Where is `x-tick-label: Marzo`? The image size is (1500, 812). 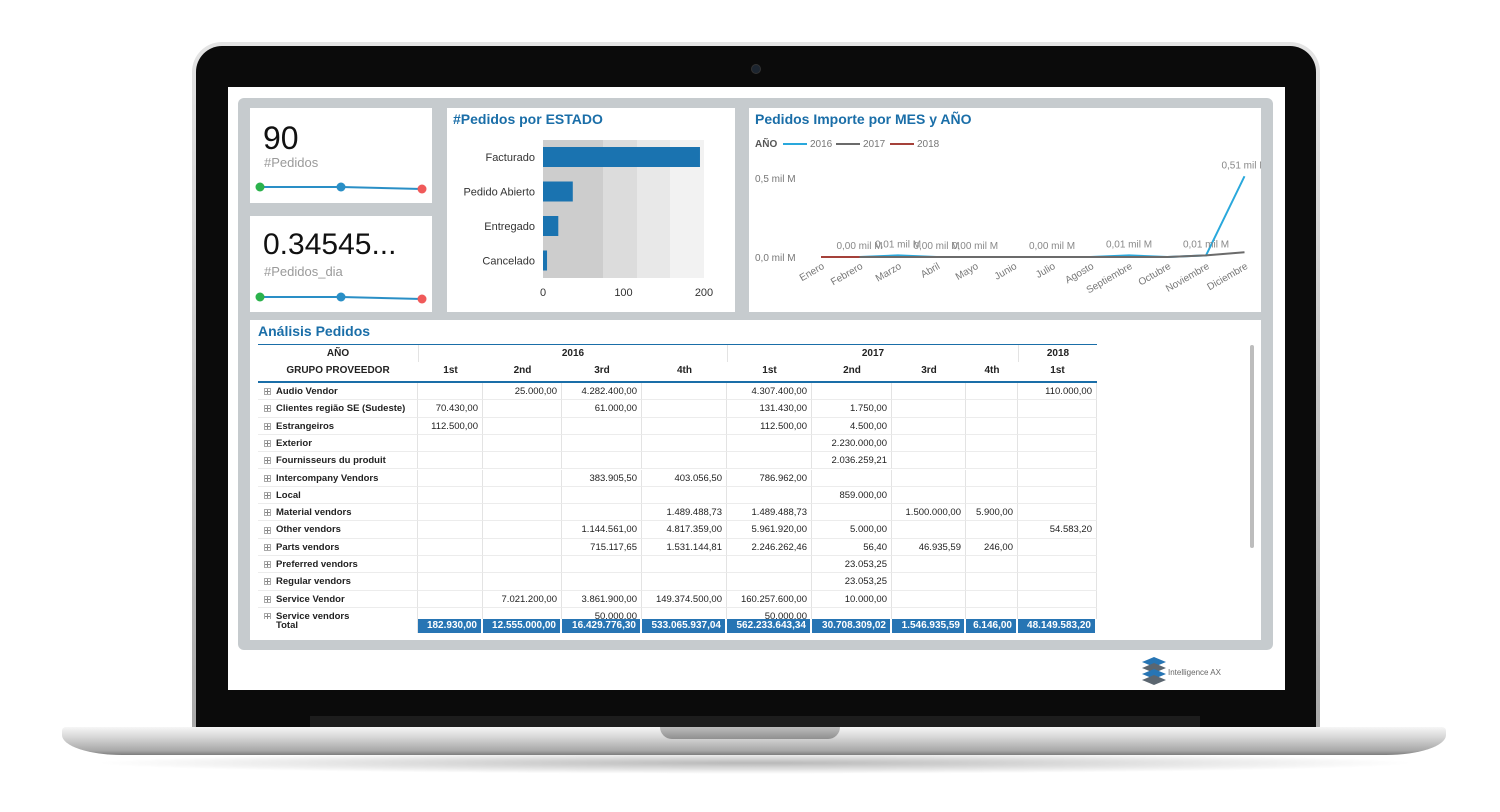
x-tick-label: Marzo is located at coordinates (889, 273).